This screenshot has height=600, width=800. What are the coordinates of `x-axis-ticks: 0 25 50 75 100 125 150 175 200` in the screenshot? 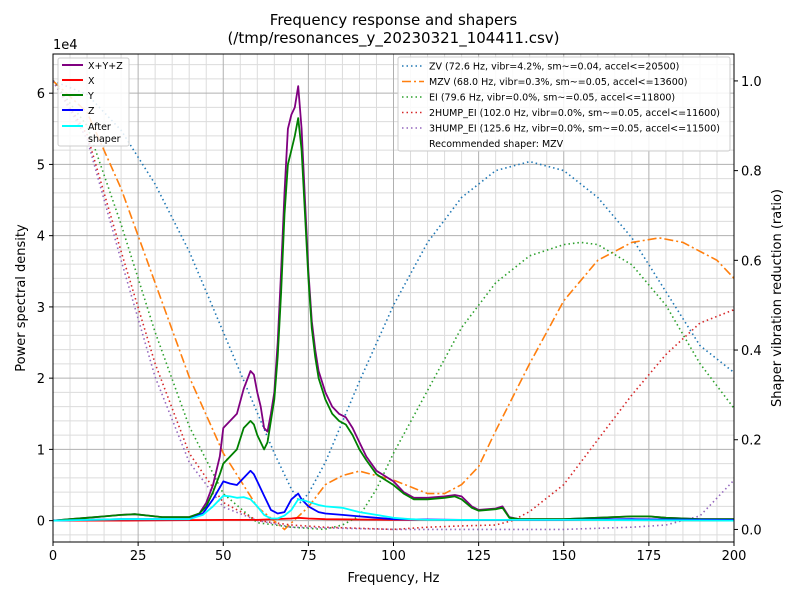 It's located at (398, 553).